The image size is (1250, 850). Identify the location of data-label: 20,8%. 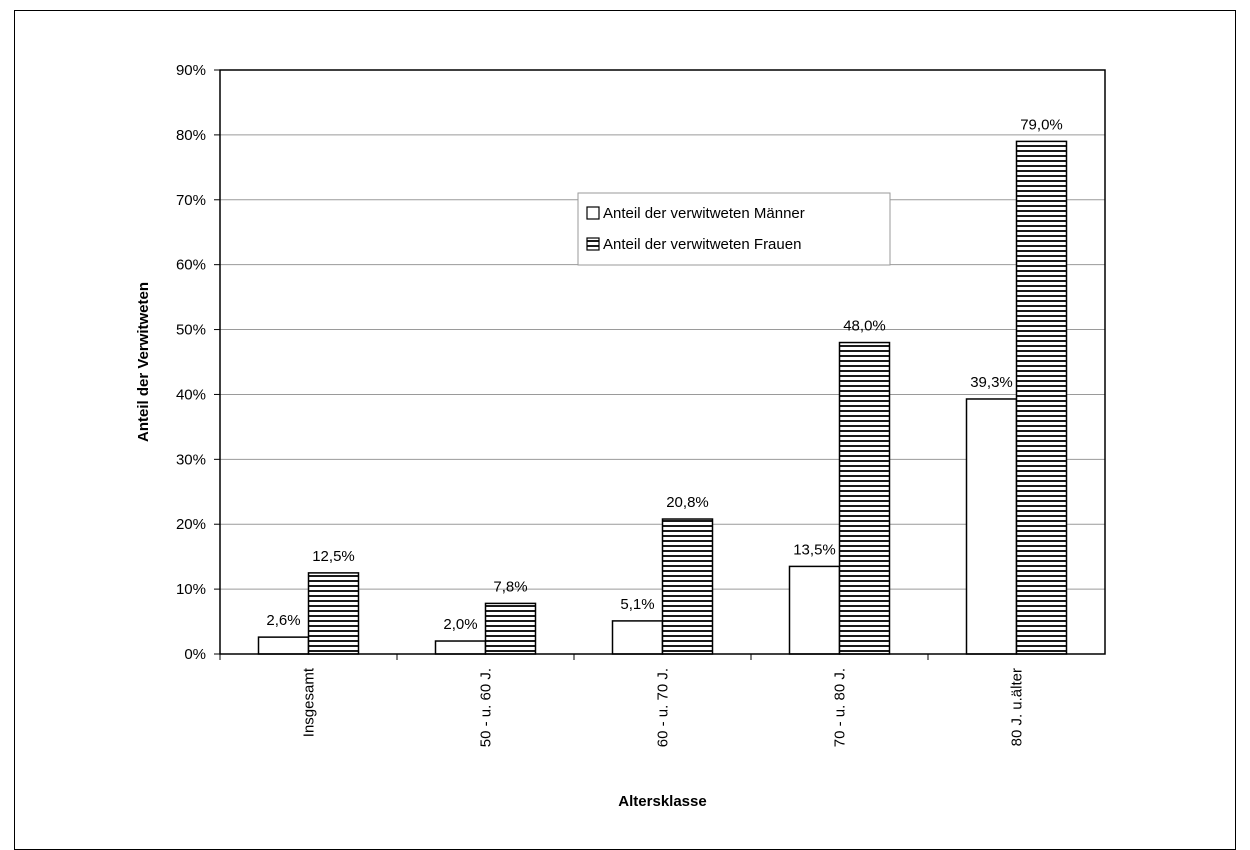
(687, 502).